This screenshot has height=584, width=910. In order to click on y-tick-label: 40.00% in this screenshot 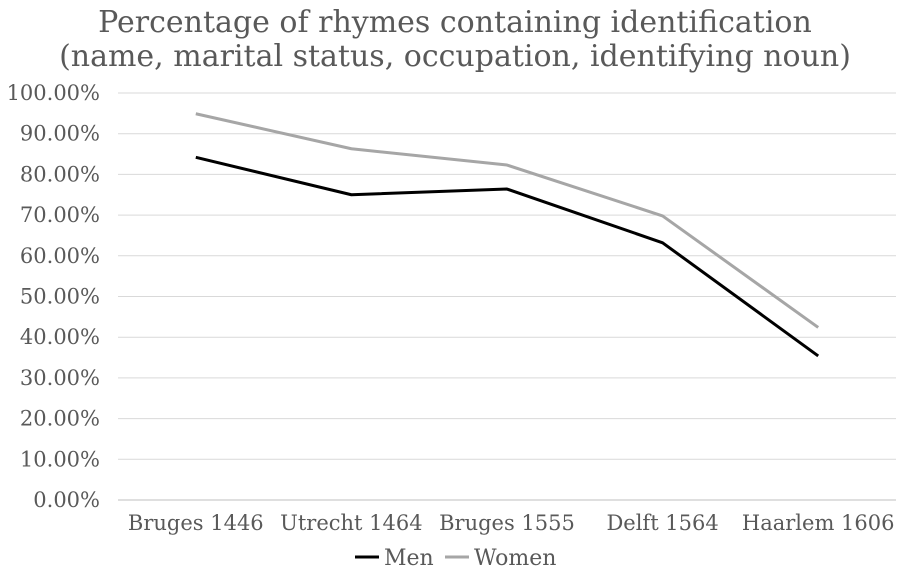, I will do `click(60, 337)`.